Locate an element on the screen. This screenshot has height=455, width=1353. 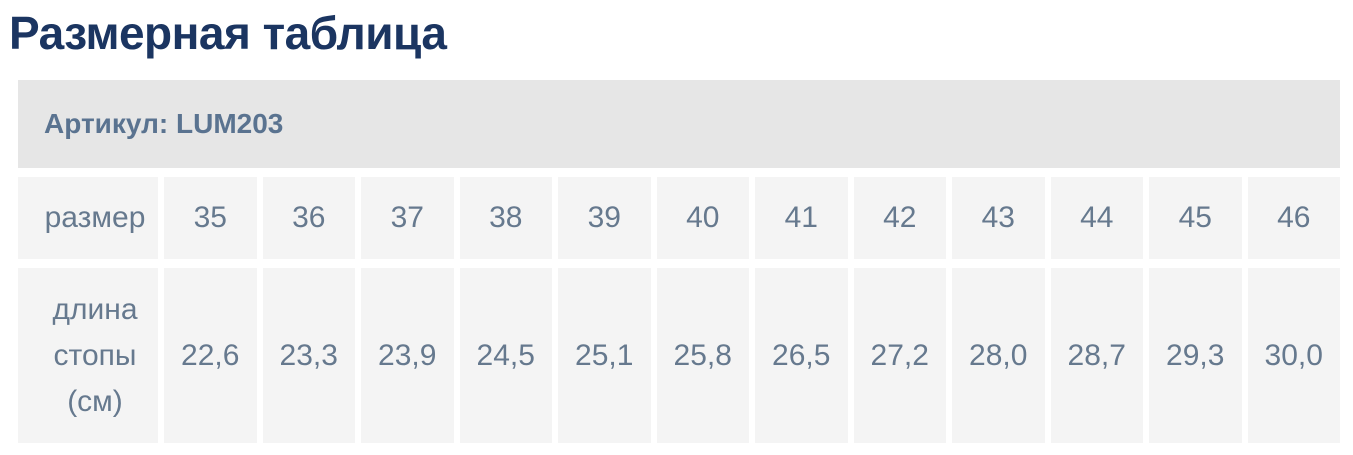
size-cell: 46 is located at coordinates (1293, 218).